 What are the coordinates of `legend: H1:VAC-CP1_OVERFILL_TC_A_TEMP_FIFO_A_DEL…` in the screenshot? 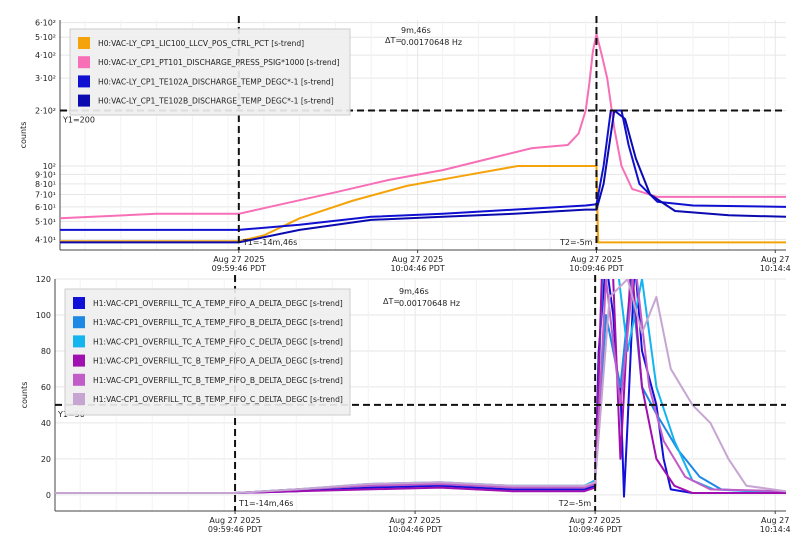 It's located at (207, 352).